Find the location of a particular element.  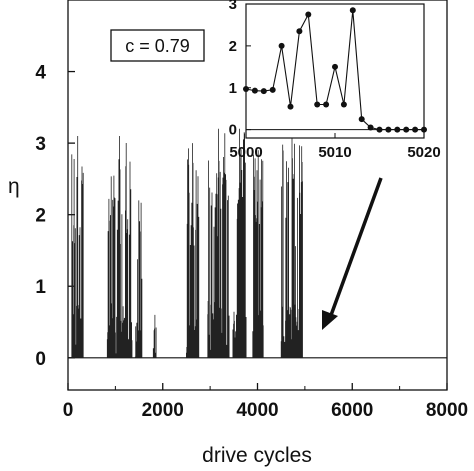

pointer-arrow is located at coordinates (352, 253).